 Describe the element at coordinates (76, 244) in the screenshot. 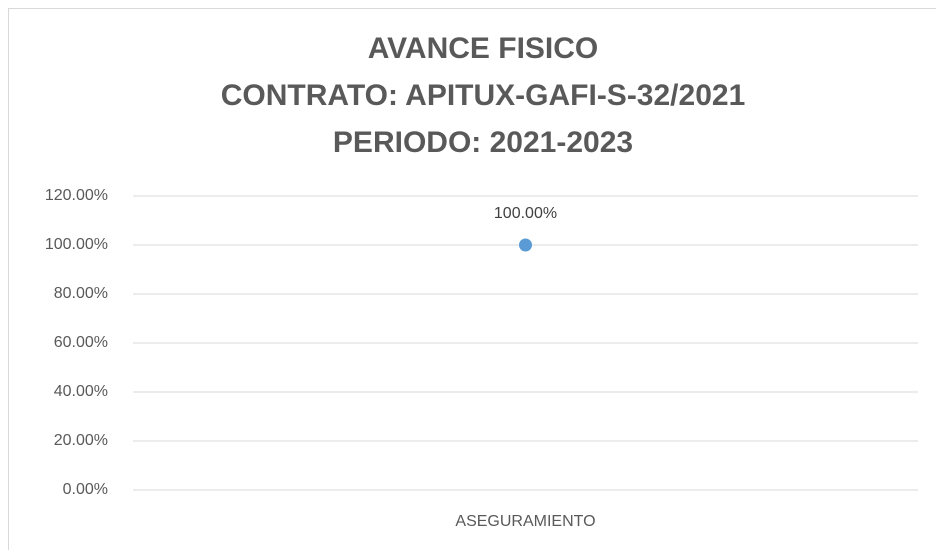

I see `y-tick-label: 100.00%` at that location.